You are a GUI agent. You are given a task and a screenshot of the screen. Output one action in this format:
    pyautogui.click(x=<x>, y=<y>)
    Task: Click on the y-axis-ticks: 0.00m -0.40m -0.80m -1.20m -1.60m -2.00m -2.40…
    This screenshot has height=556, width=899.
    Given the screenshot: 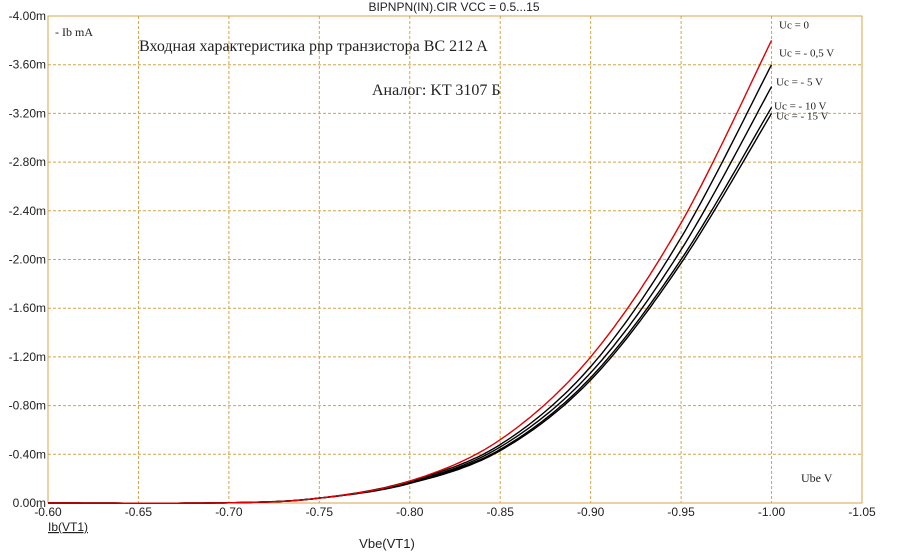 What is the action you would take?
    pyautogui.click(x=27, y=259)
    